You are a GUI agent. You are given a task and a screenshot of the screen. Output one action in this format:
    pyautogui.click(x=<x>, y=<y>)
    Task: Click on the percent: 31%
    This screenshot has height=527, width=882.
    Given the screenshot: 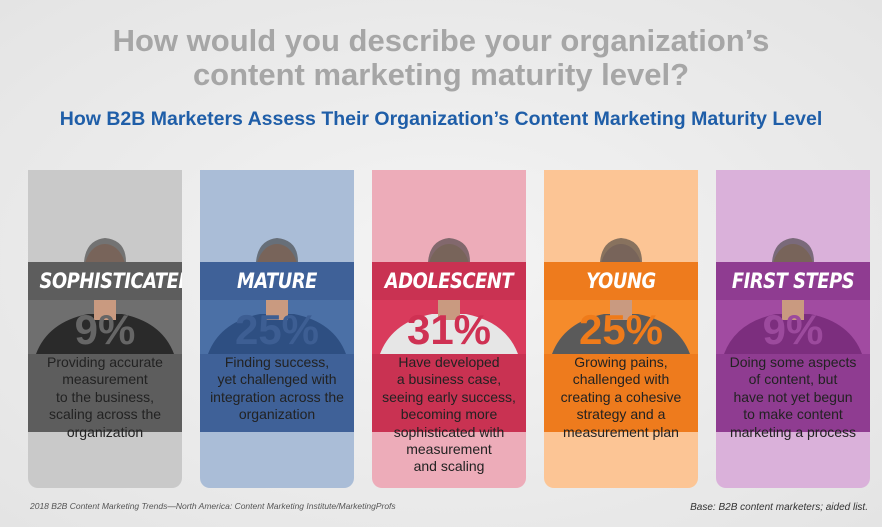 What is the action you would take?
    pyautogui.click(x=449, y=329)
    